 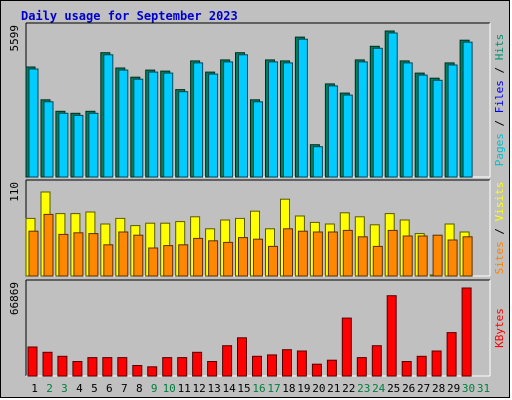 I want to click on legend-item-sites: Sites, so click(x=499, y=257).